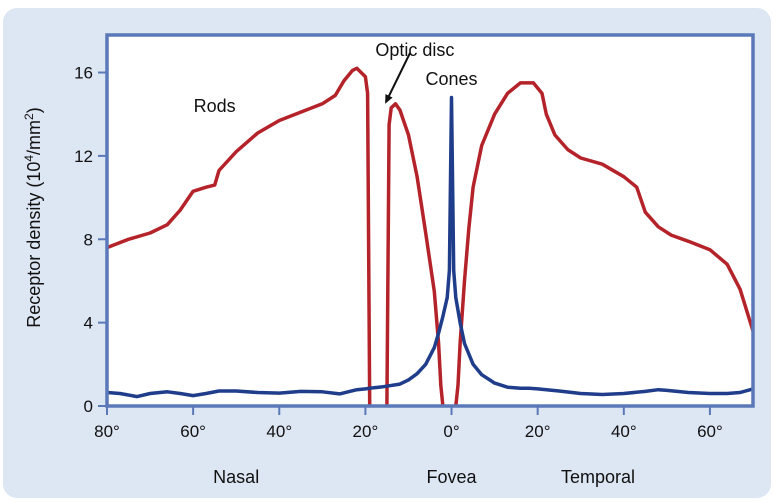 This screenshot has width=775, height=502. What do you see at coordinates (88, 323) in the screenshot?
I see `y-tick-label: 4` at bounding box center [88, 323].